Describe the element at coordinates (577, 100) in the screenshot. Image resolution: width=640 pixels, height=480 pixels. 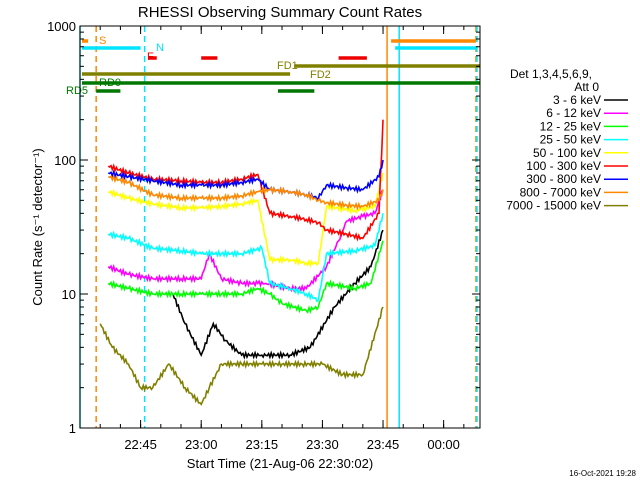
I see `legend-label-0: 3 - 6 keV` at that location.